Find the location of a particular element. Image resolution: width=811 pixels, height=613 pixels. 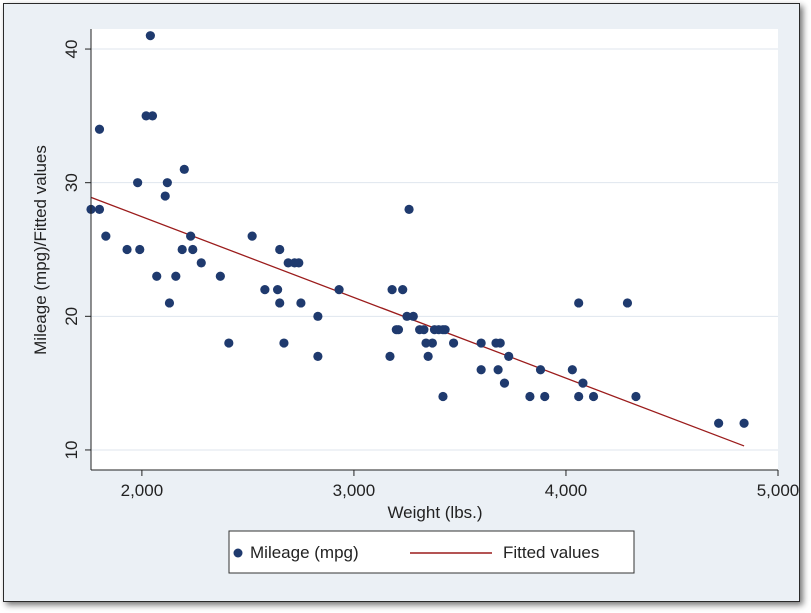

x-tick-label: 4,000 is located at coordinates (566, 490).